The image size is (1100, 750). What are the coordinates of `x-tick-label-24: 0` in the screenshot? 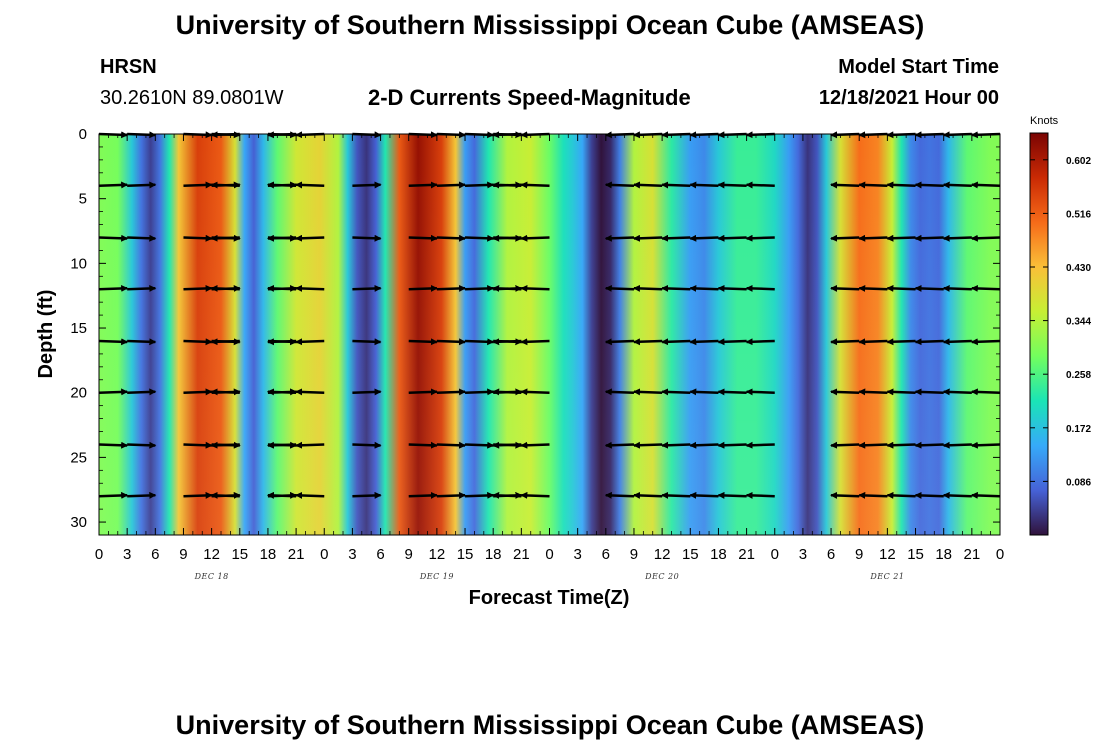 It's located at (775, 554).